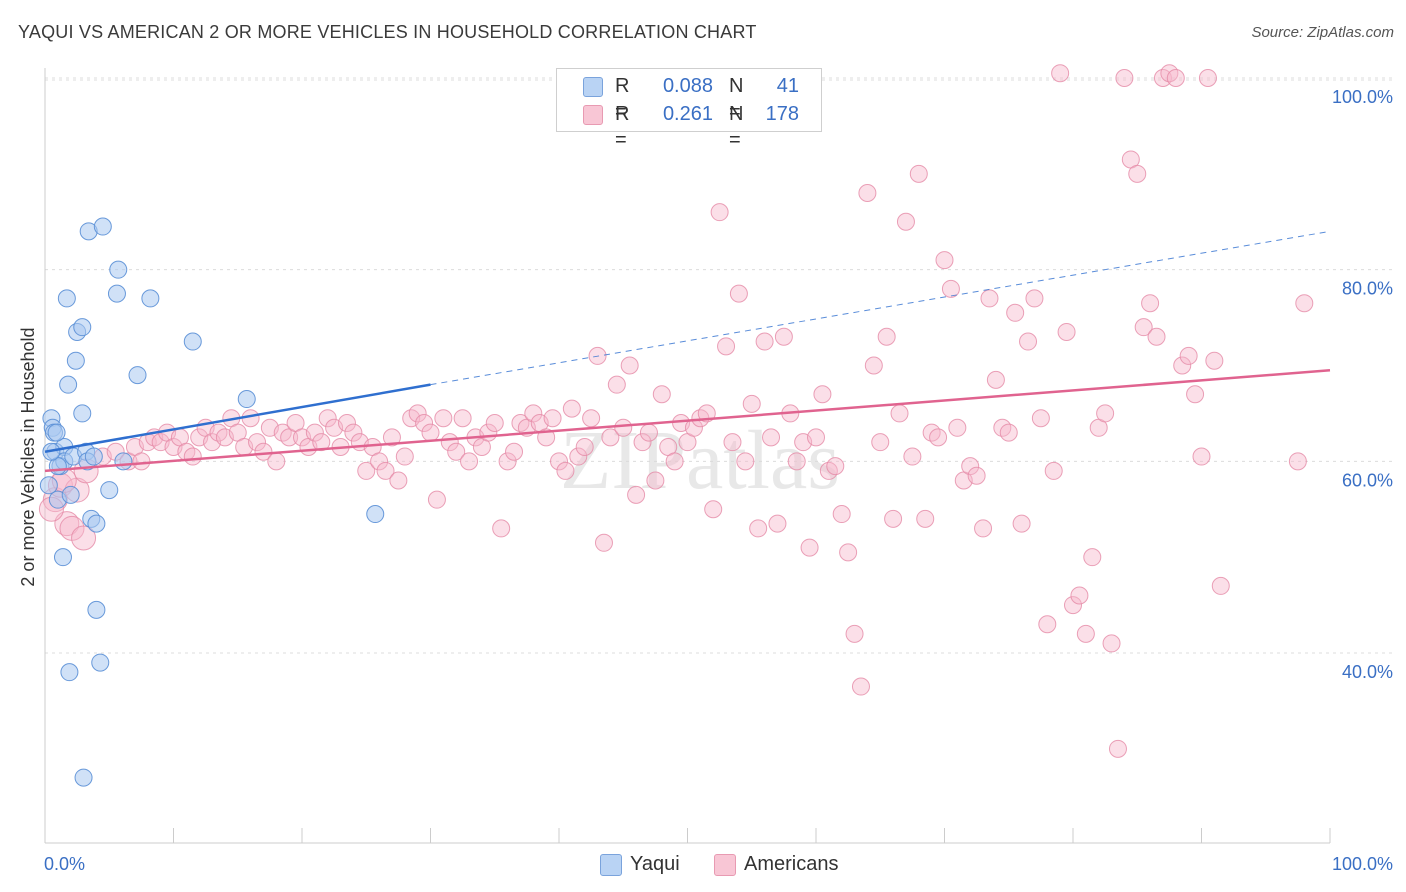  Describe the element at coordinates (611, 864) in the screenshot. I see `yaqui-legend-swatch` at that location.